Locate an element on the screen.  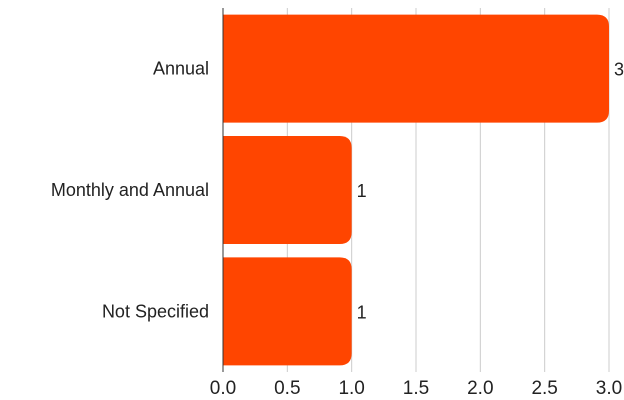
x-tick-label: 1.5 is located at coordinates (416, 388).